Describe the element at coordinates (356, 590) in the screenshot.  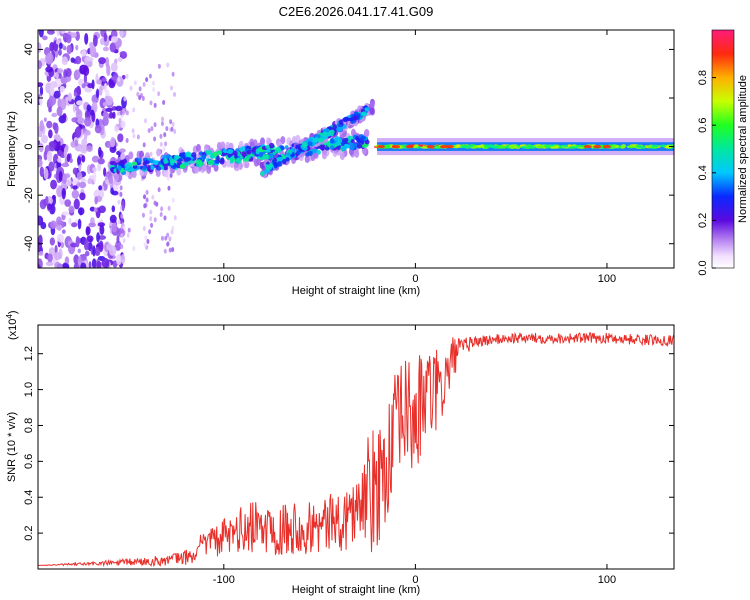
I see `snr-x-label: Height of straight line (km)` at that location.